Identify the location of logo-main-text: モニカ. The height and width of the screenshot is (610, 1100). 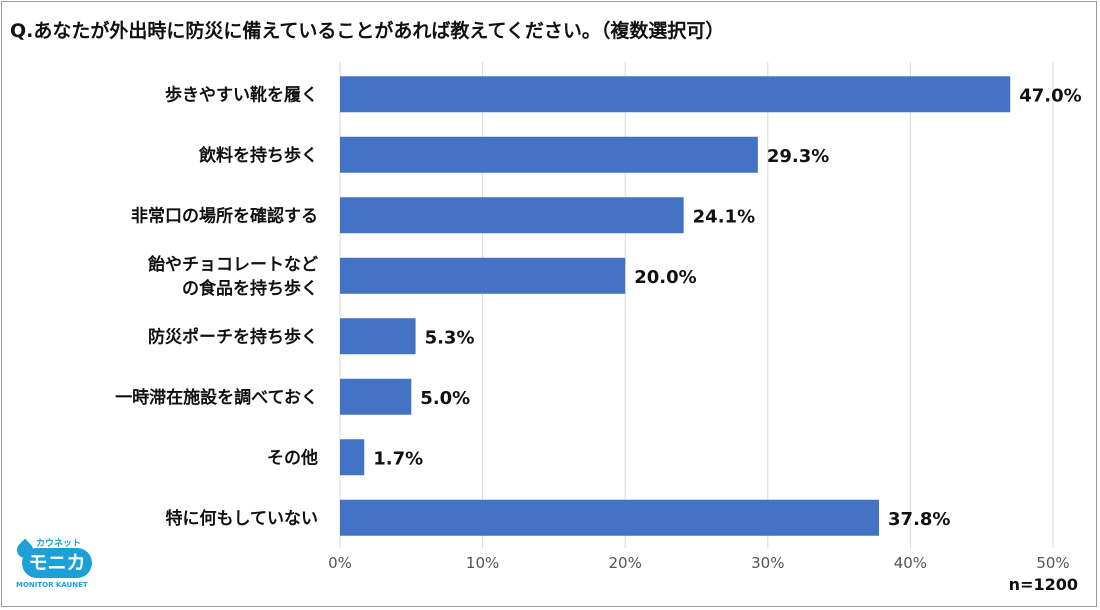
(57, 563).